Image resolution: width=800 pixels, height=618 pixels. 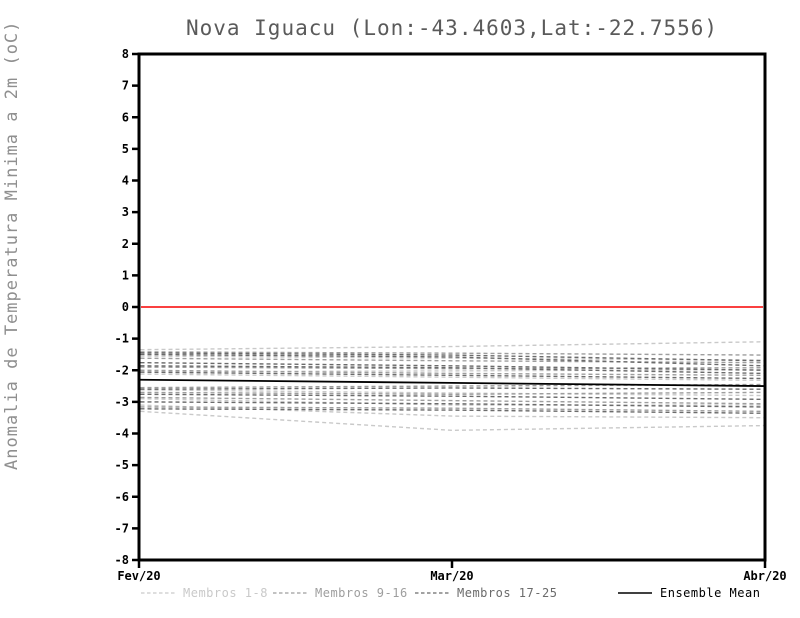 I want to click on y-axis-tick-label: -2, so click(x=122, y=370).